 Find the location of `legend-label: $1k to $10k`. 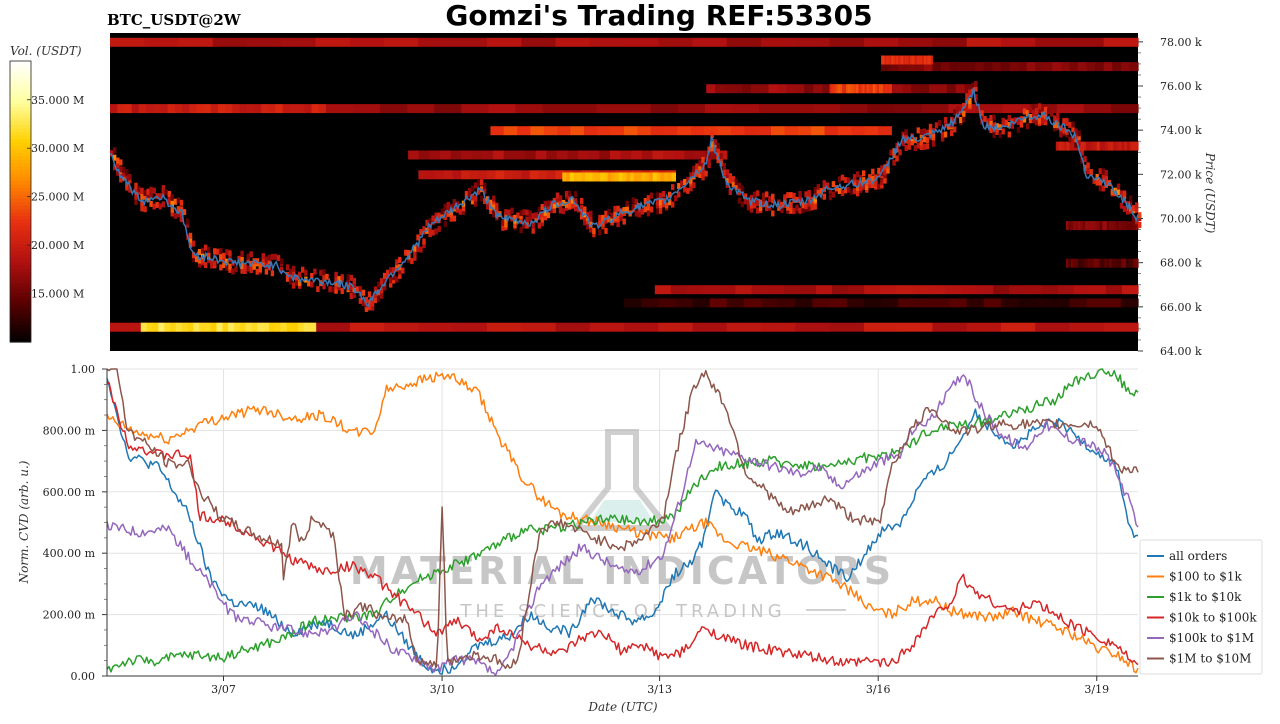

legend-label: $1k to $10k is located at coordinates (1205, 597).